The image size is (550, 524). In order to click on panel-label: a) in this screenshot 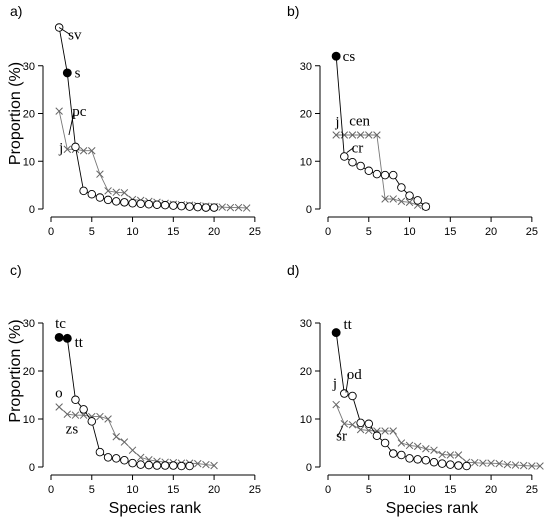, I will do `click(16, 11)`.